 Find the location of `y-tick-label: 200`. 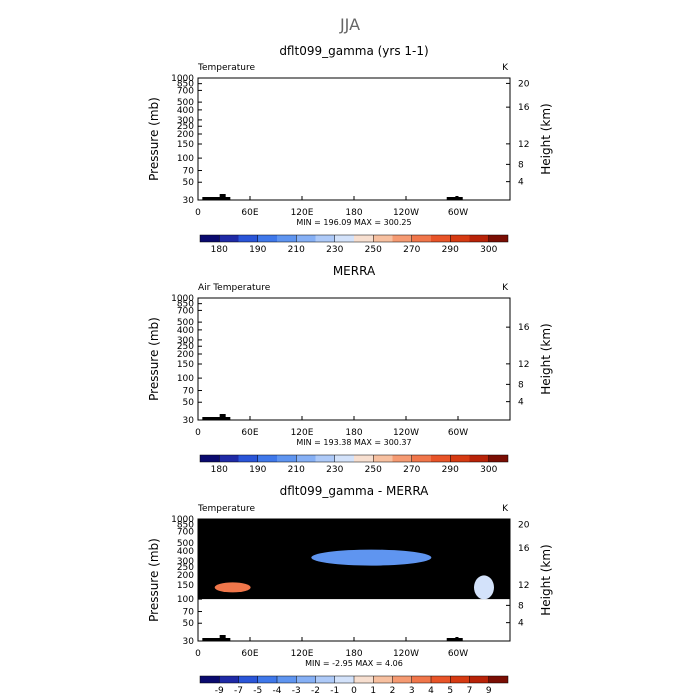

y-tick-label: 200 is located at coordinates (185, 135).